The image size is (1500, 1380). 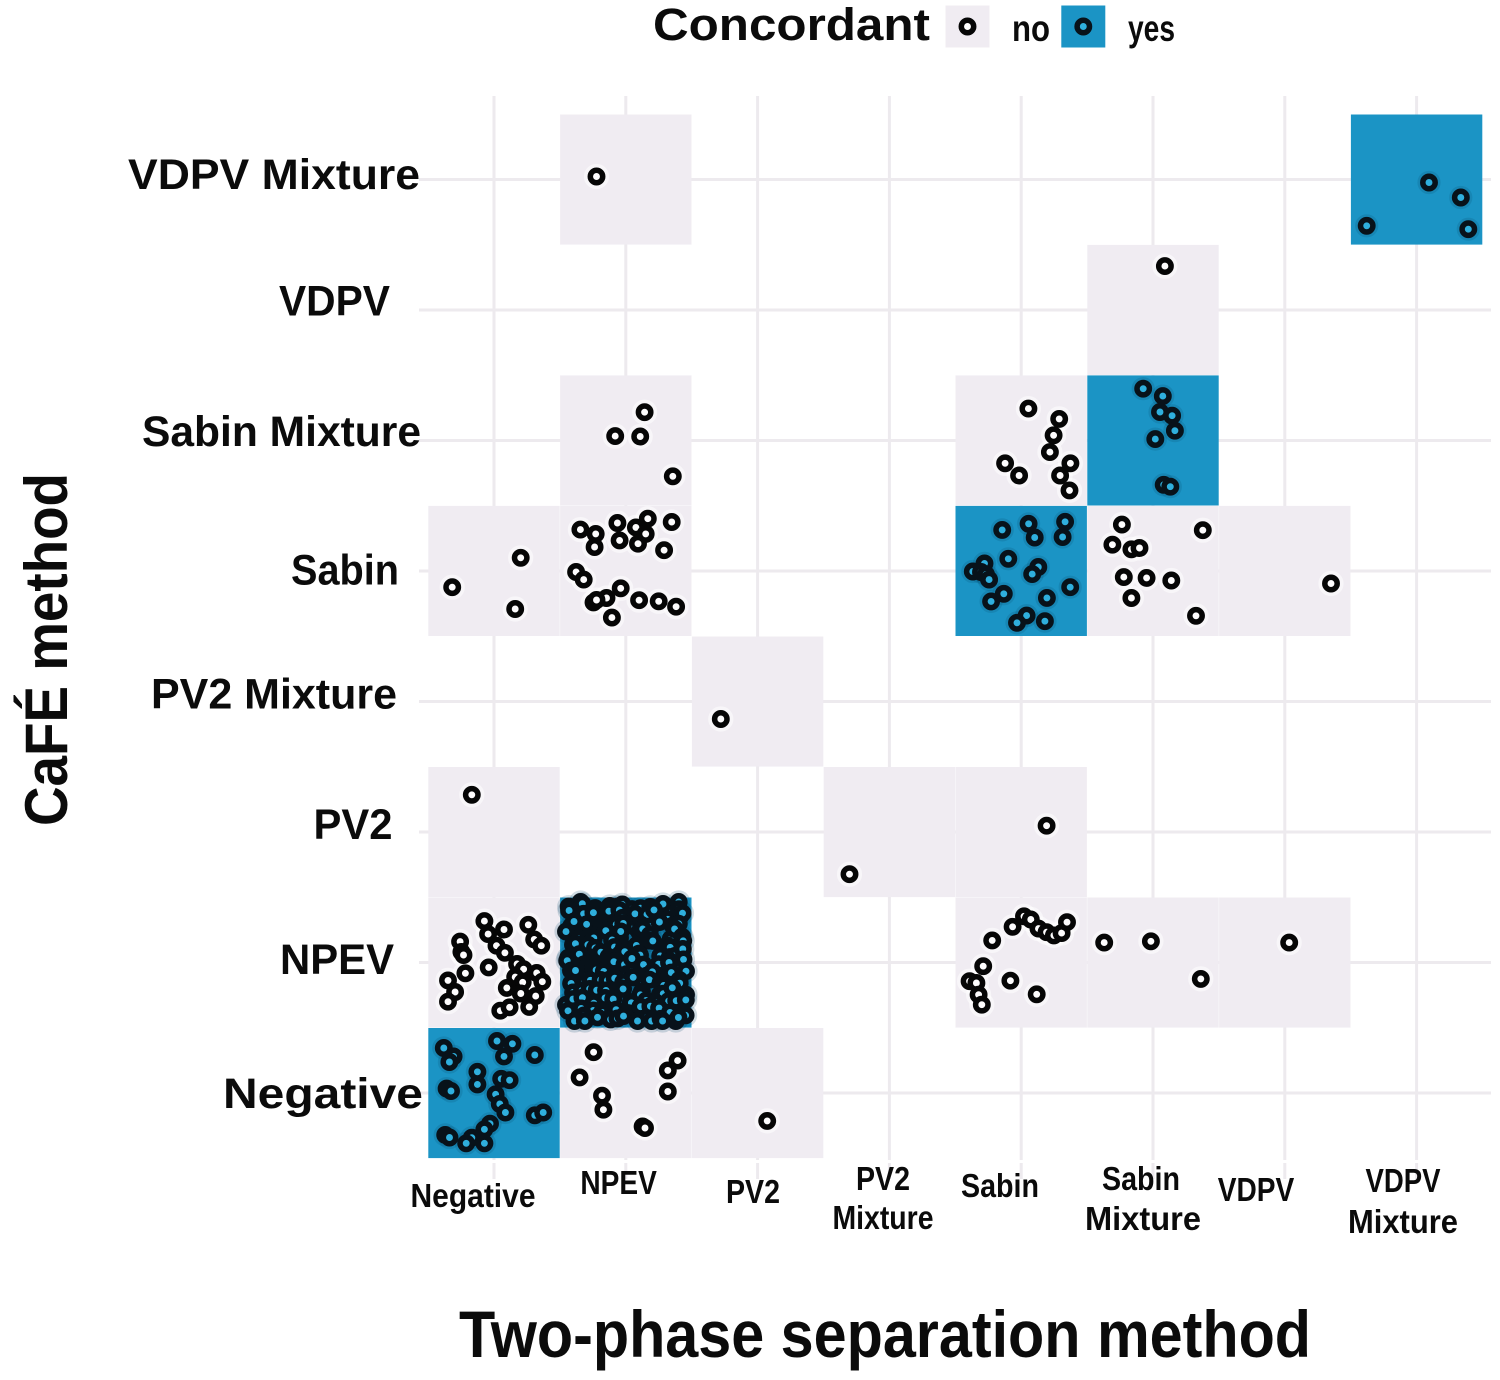 I want to click on svg-text: yes, so click(x=1151, y=28).